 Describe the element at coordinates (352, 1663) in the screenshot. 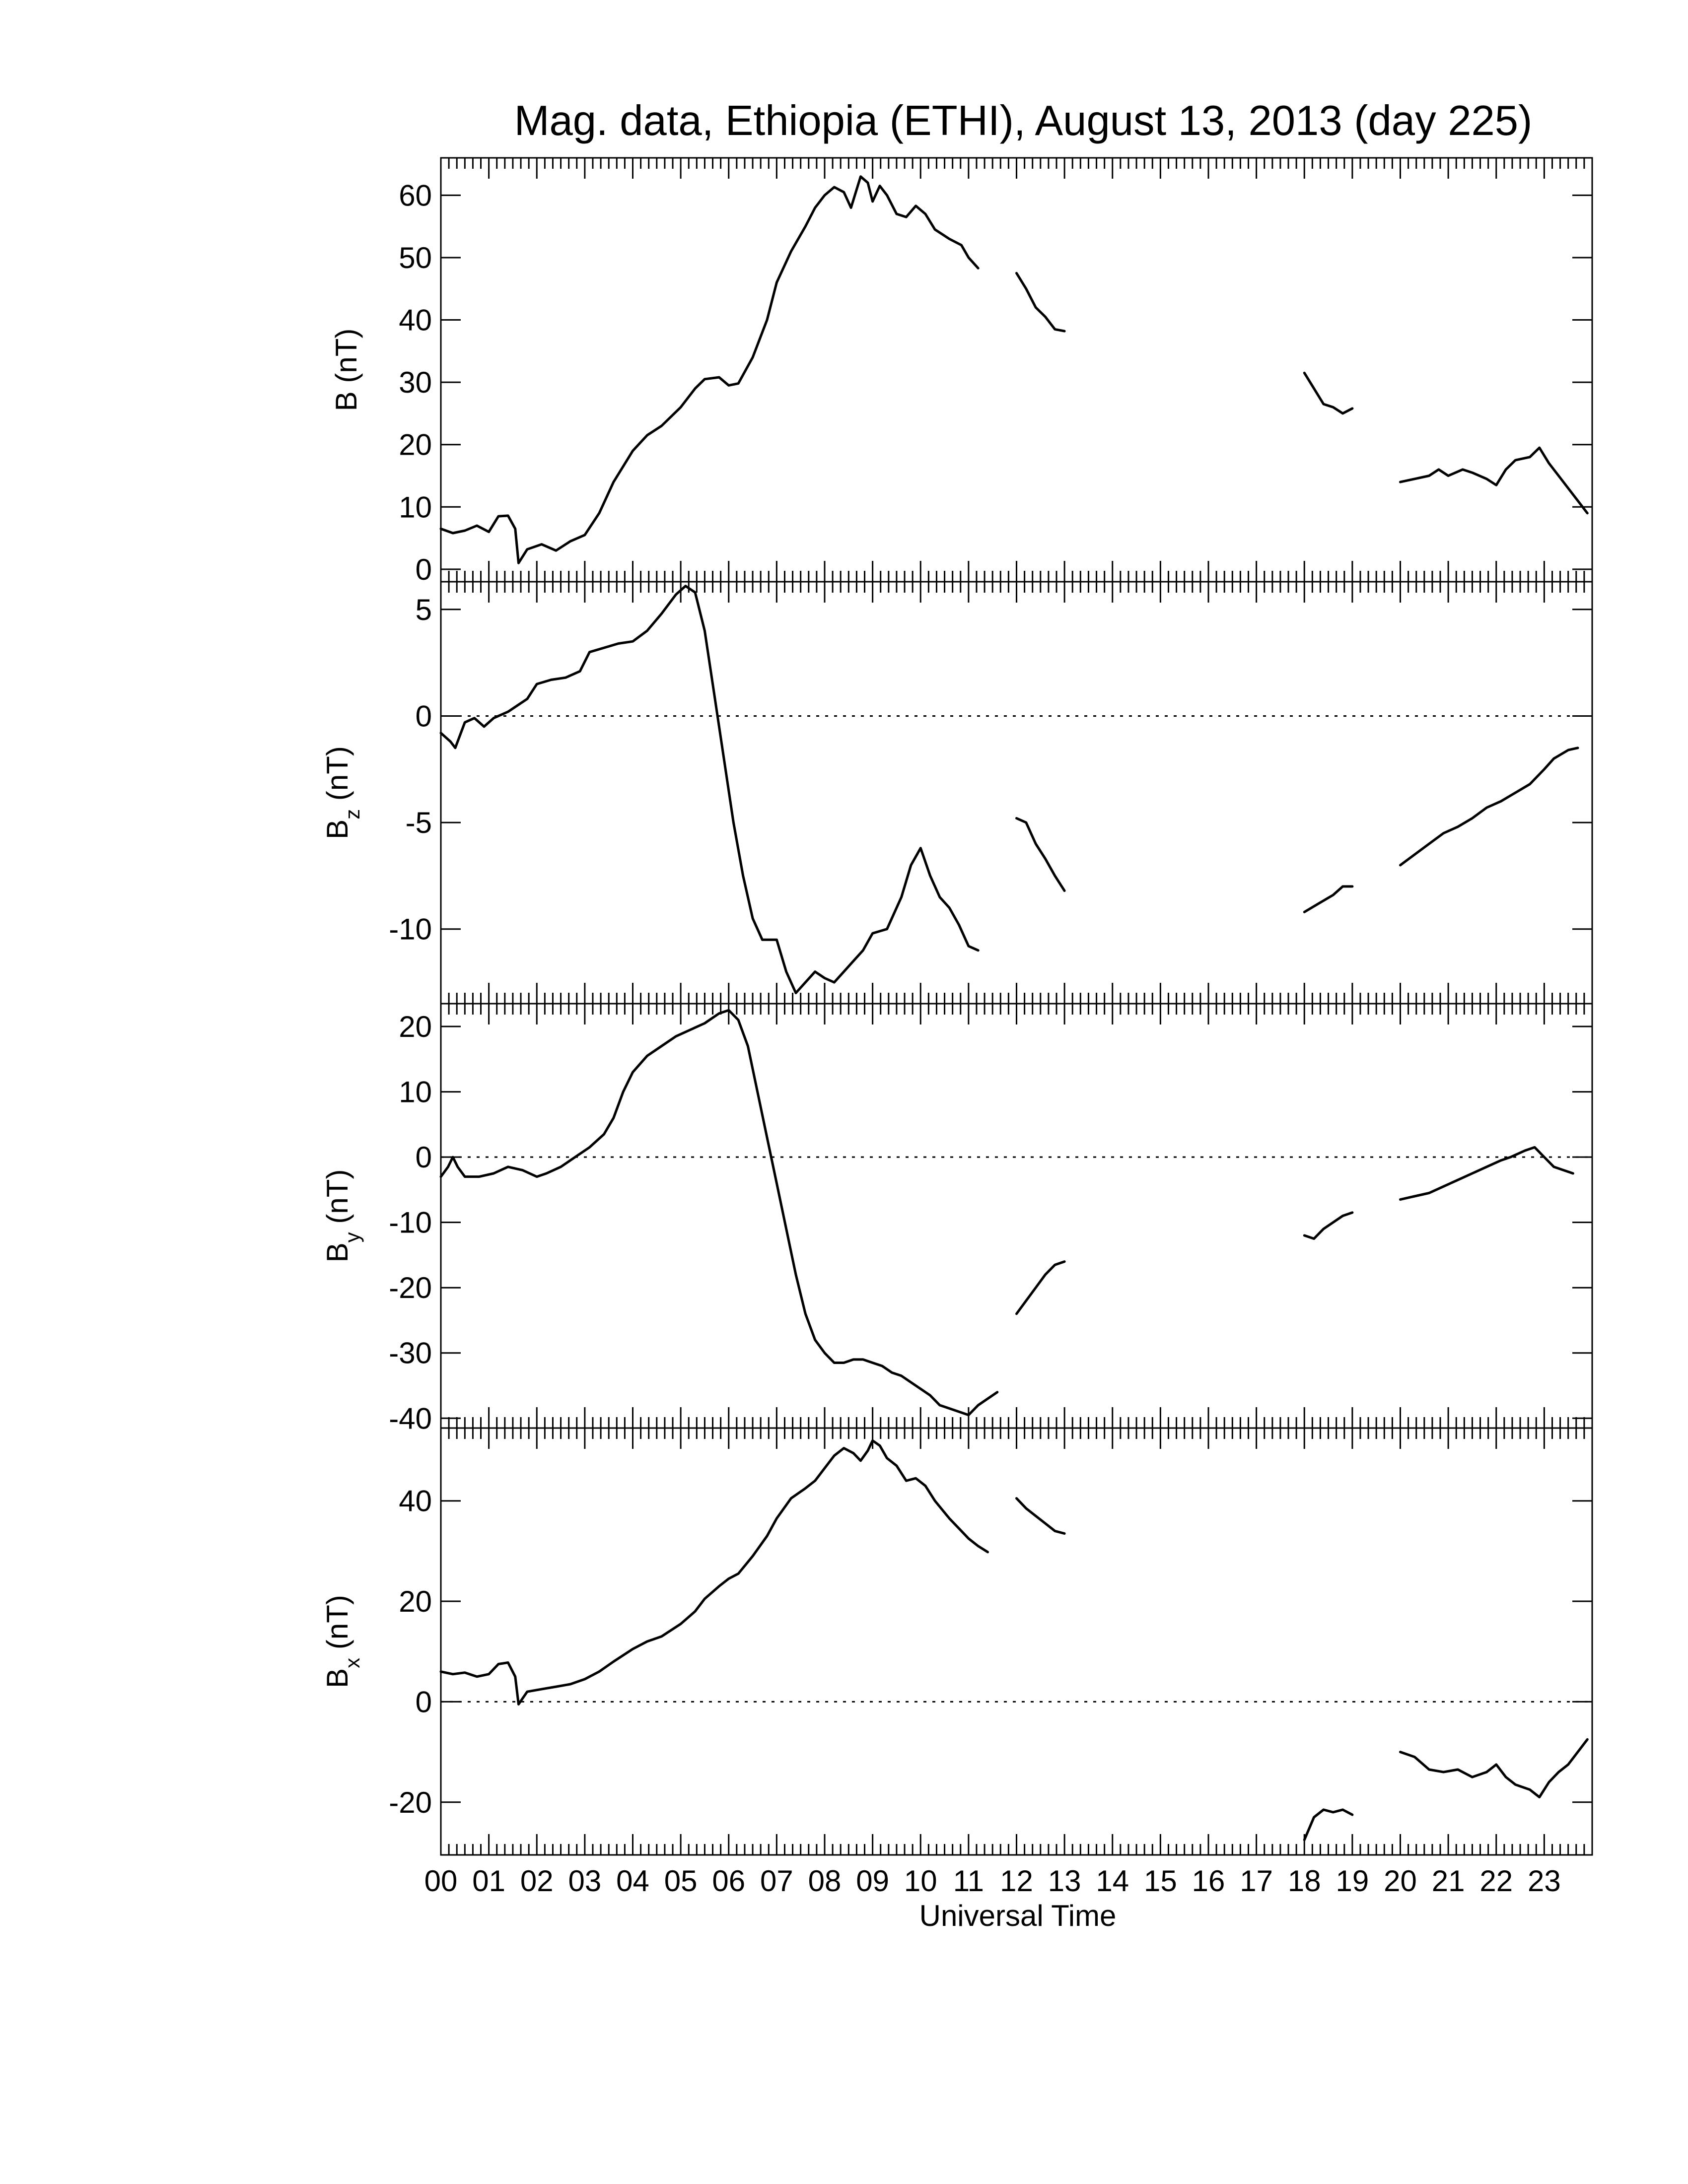

I see `y-axis-label-sub: x` at that location.